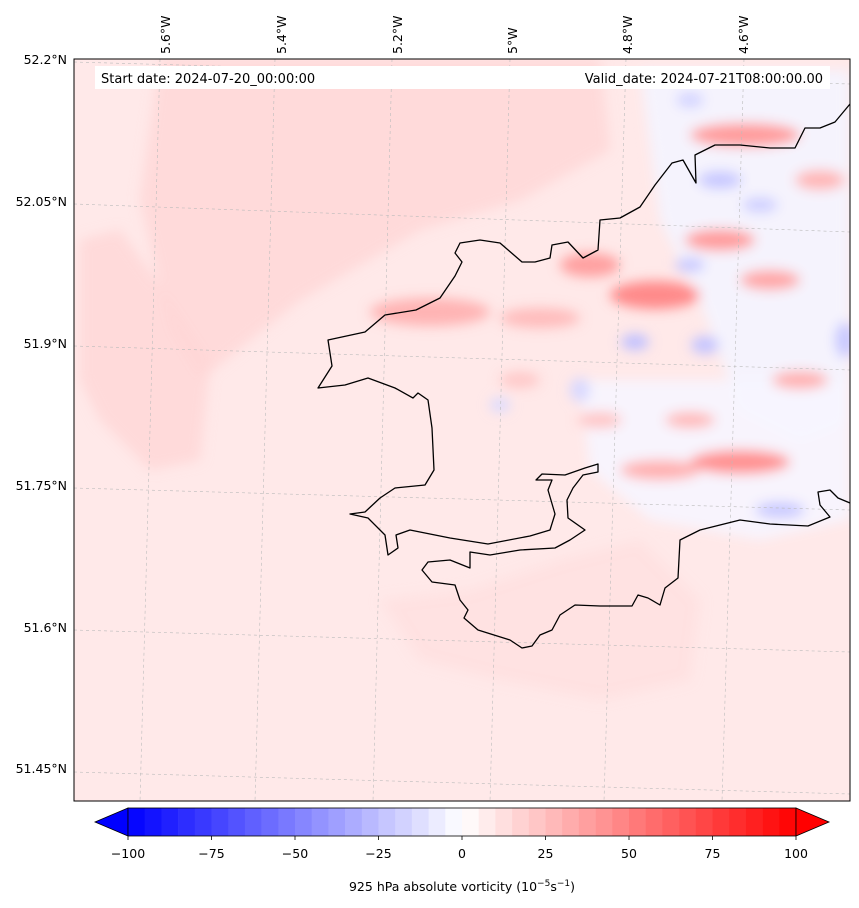 The width and height of the screenshot is (859, 908). I want to click on colorbar-tick-label: −100, so click(128, 853).